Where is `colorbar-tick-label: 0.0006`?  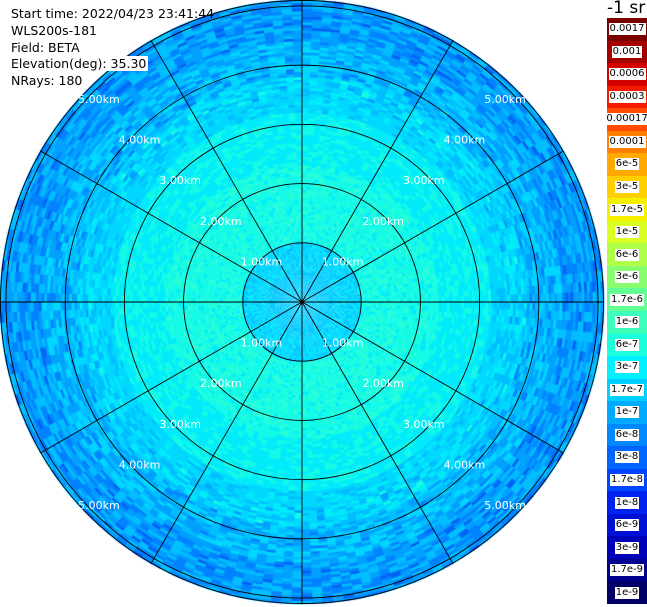
colorbar-tick-label: 0.0006 is located at coordinates (627, 74).